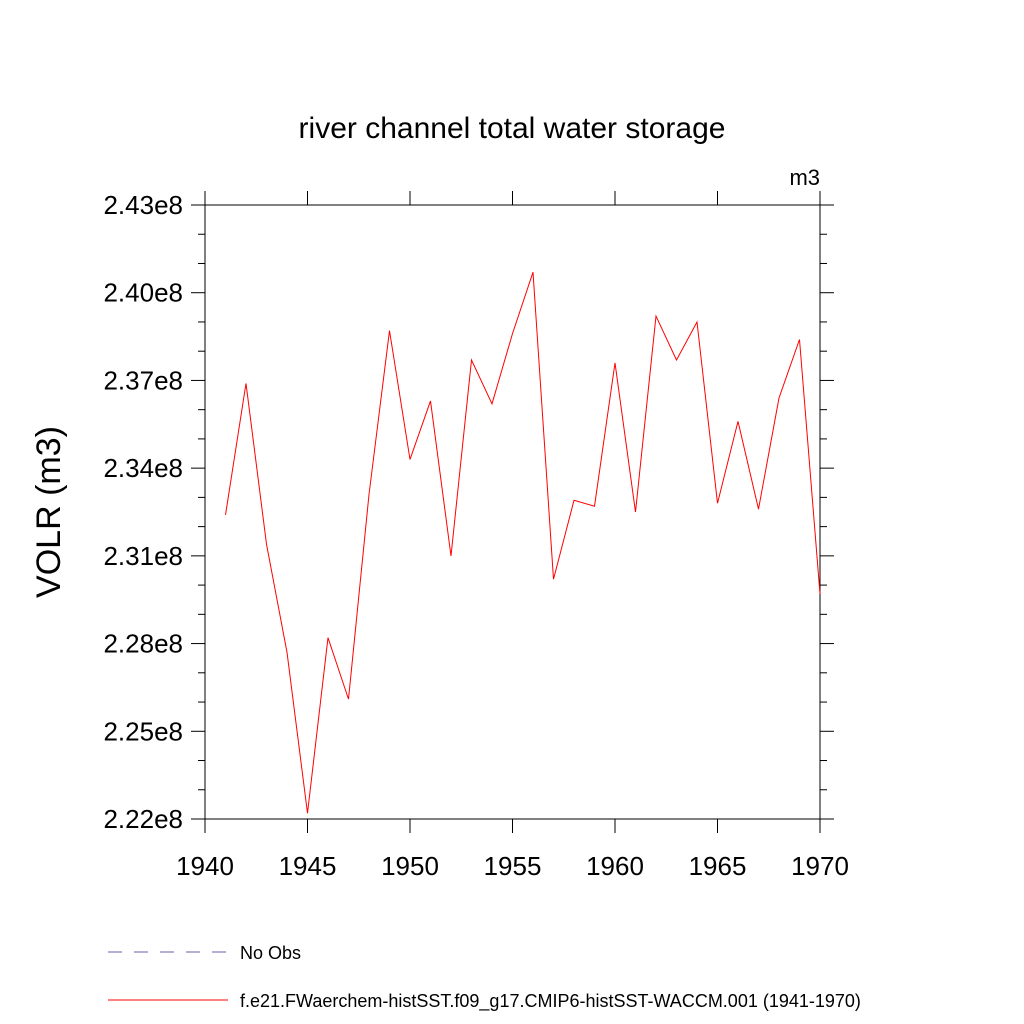 This screenshot has height=1024, width=1024. Describe the element at coordinates (143, 819) in the screenshot. I see `y-tick-label: 2.22e8` at that location.